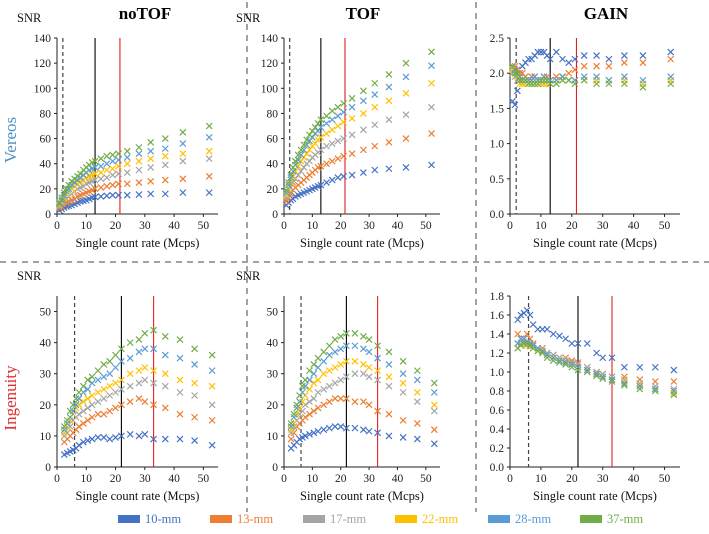 Image resolution: width=709 pixels, height=534 pixels. Describe the element at coordinates (497, 449) in the screenshot. I see `y-tick-label: 0.2` at that location.